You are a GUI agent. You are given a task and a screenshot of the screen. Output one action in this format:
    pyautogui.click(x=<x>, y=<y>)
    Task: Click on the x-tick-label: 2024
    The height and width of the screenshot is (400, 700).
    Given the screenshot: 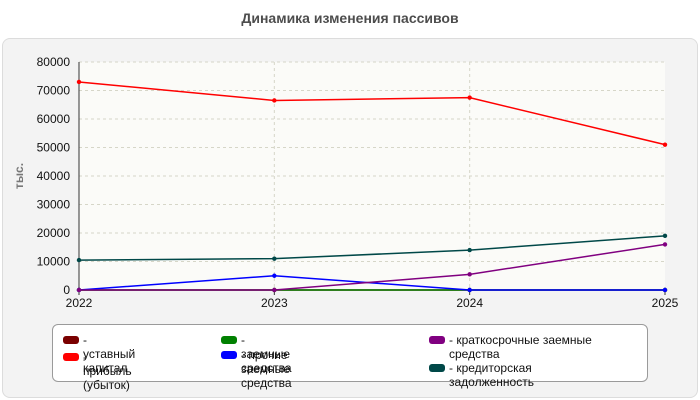 What is the action you would take?
    pyautogui.click(x=469, y=303)
    